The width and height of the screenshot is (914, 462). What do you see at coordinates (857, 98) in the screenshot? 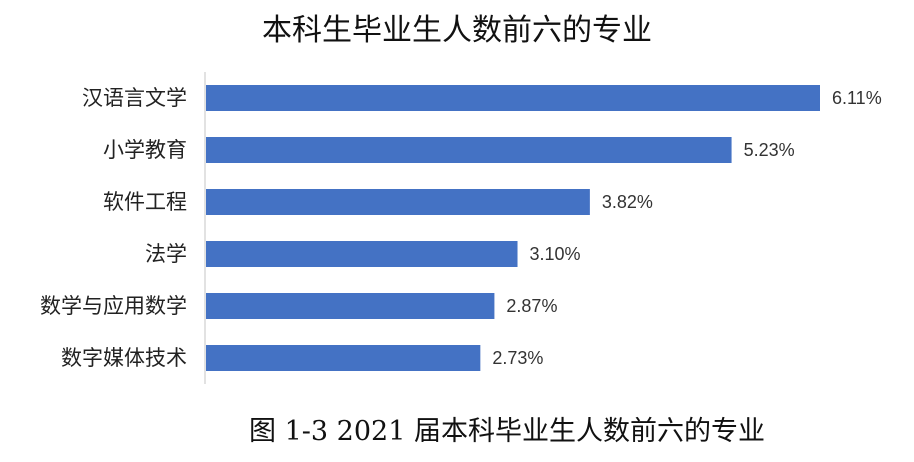
I see `data-label: 6.11%` at bounding box center [857, 98].